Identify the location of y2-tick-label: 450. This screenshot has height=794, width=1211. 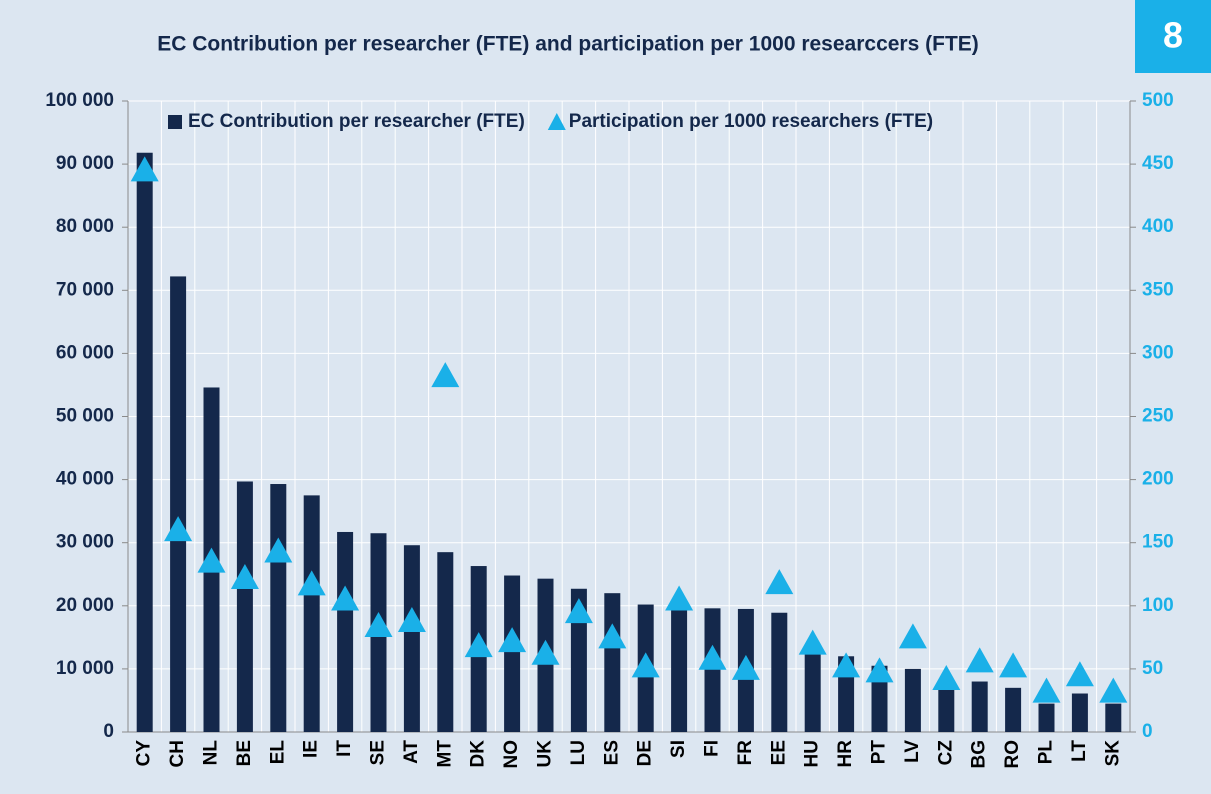
(1158, 163).